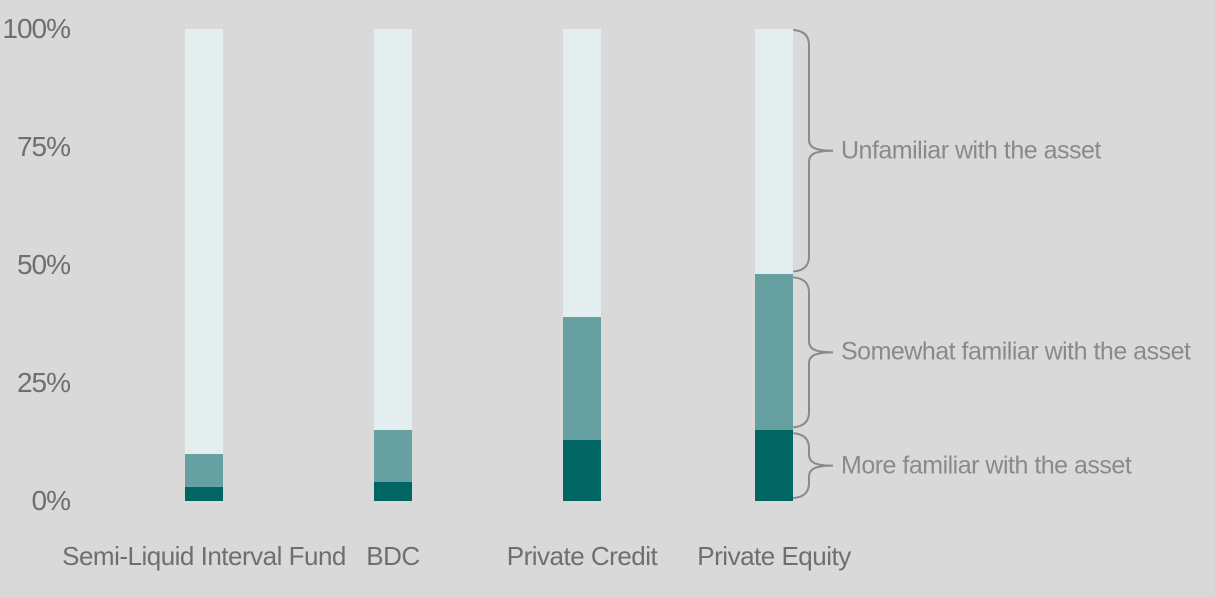 This screenshot has height=597, width=1215. What do you see at coordinates (43, 146) in the screenshot?
I see `y-axis-tick-label-3: 75%` at bounding box center [43, 146].